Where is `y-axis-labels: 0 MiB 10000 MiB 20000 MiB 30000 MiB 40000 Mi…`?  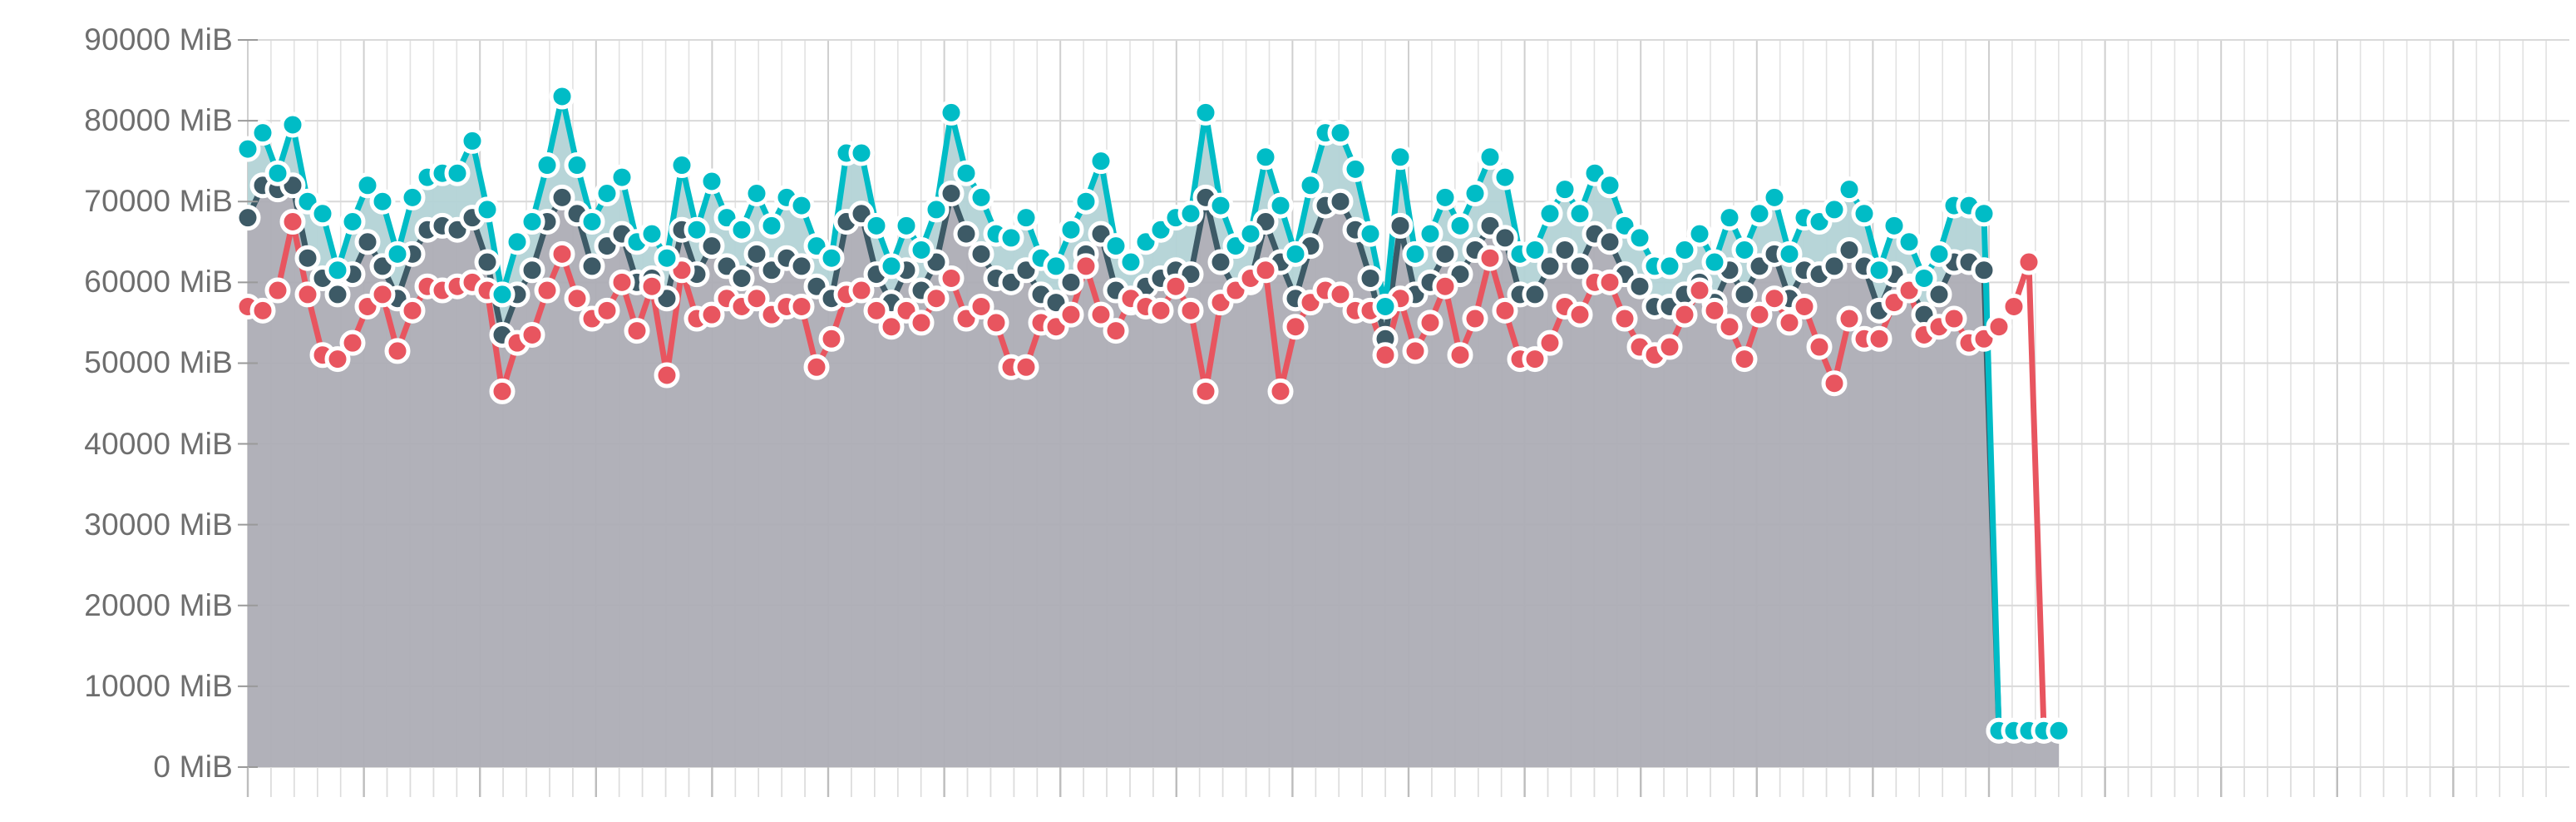 y-axis-labels: 0 MiB 10000 MiB 20000 MiB 30000 MiB 40000 Mi… is located at coordinates (116, 411).